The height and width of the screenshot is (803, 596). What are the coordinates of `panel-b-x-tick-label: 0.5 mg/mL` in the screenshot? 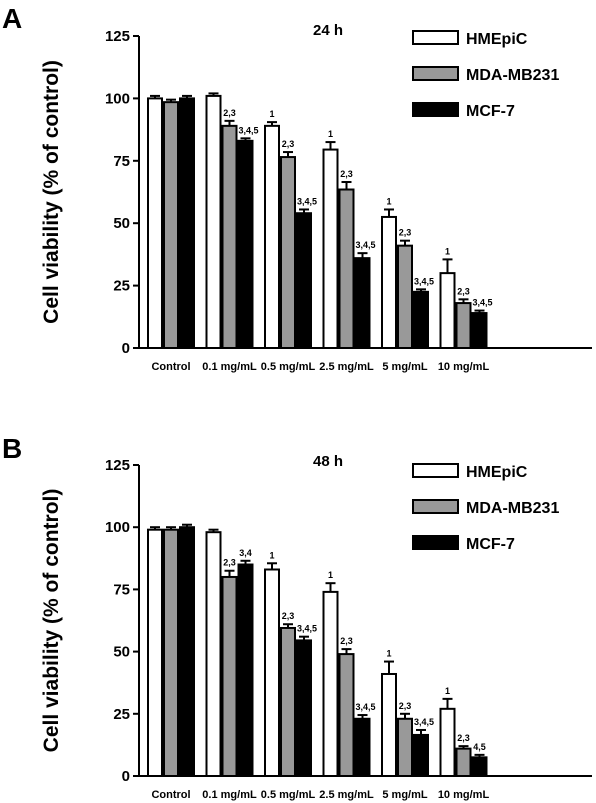 It's located at (288, 795).